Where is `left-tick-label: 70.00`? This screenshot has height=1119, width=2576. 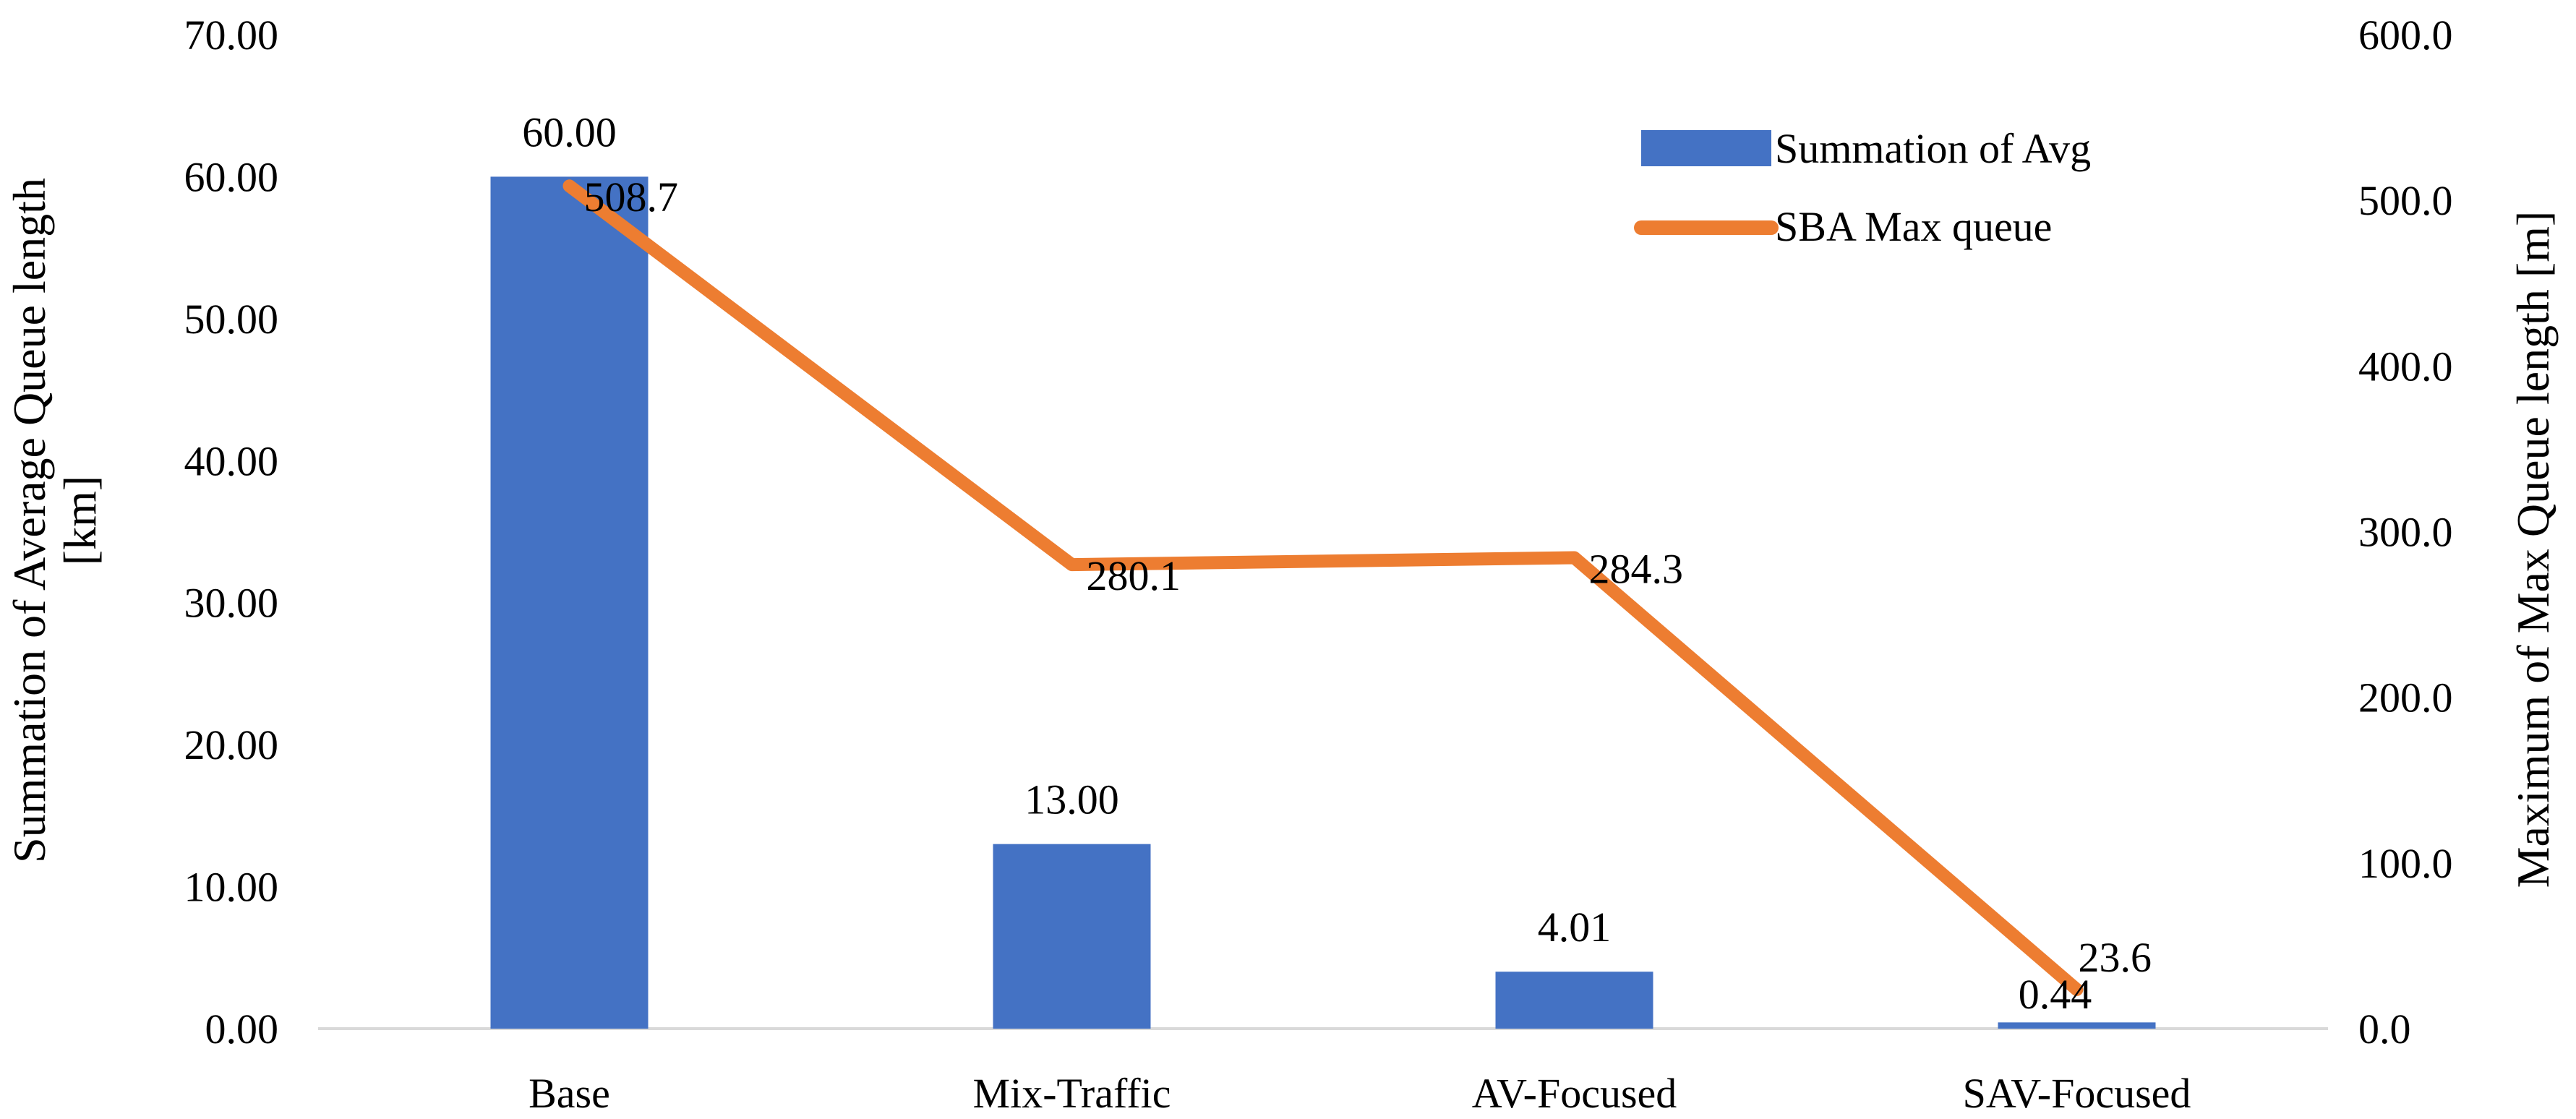
left-tick-label: 70.00 is located at coordinates (232, 35).